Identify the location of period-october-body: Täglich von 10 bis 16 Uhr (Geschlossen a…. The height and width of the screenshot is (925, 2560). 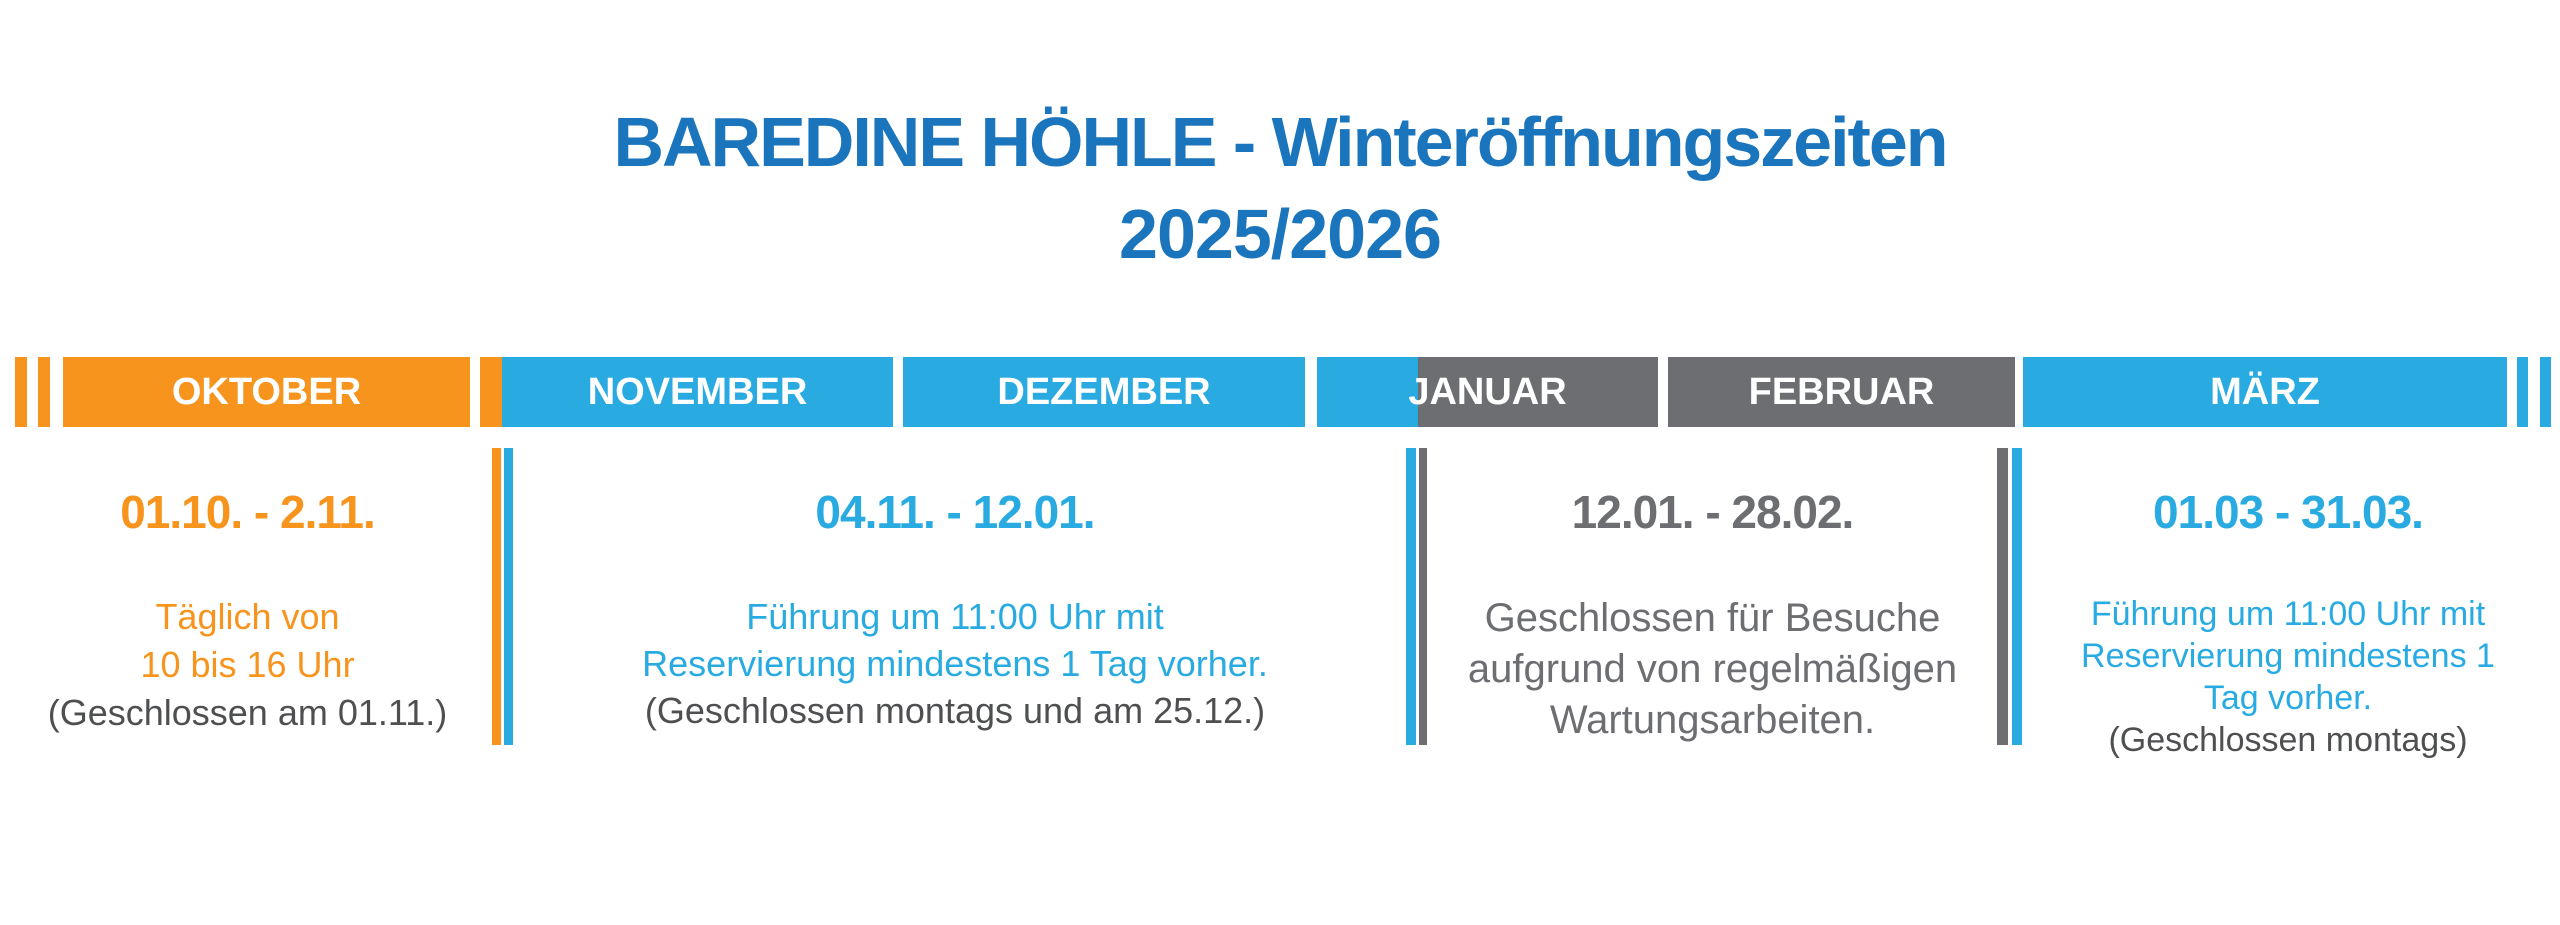
(247, 665).